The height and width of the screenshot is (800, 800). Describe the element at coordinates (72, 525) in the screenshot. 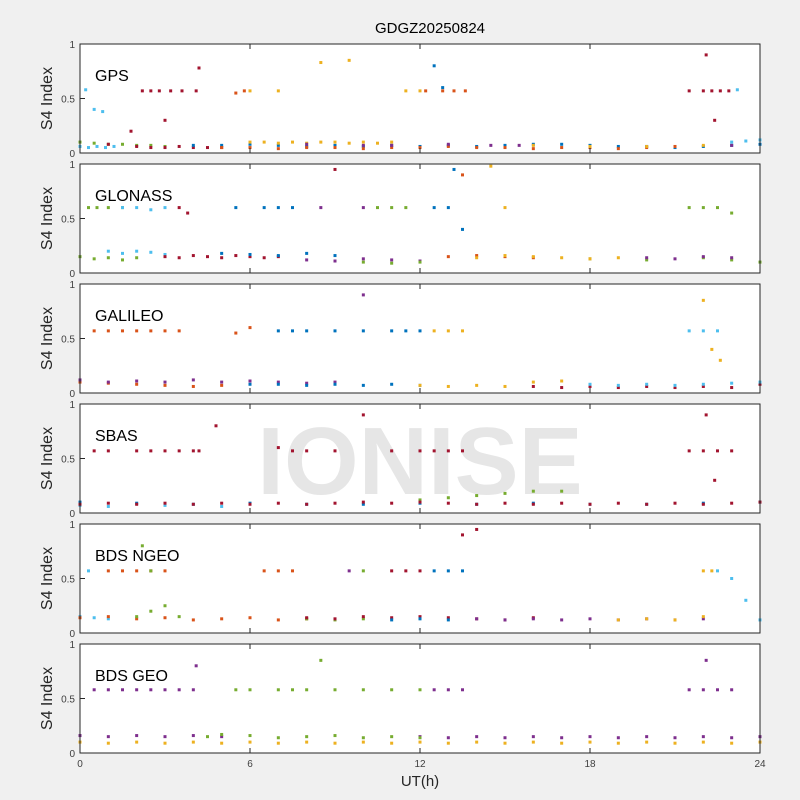

I see `y-tick-label: 1` at that location.